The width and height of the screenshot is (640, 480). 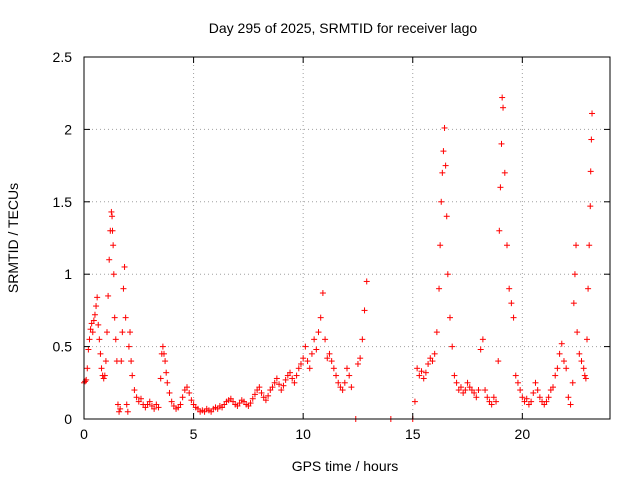 I want to click on x-tick-label: 10, so click(x=303, y=434).